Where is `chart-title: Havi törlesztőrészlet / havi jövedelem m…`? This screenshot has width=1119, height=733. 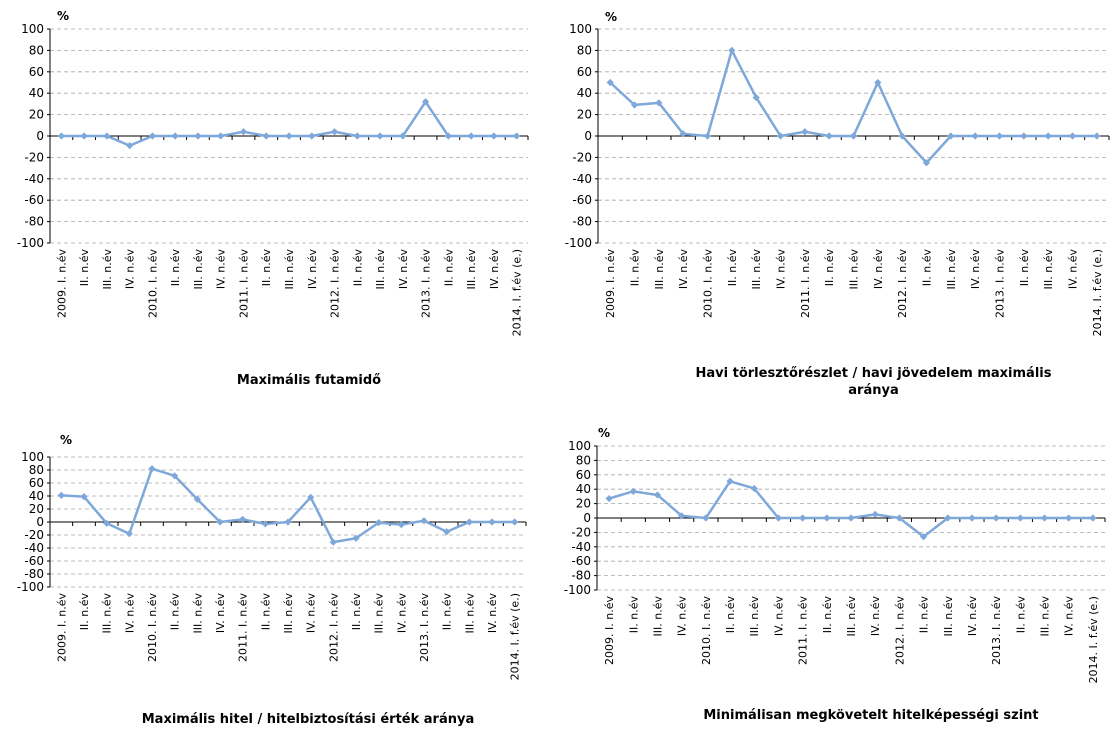
chart-title: Havi törlesztőrészlet / havi jövedelem m… is located at coordinates (874, 382).